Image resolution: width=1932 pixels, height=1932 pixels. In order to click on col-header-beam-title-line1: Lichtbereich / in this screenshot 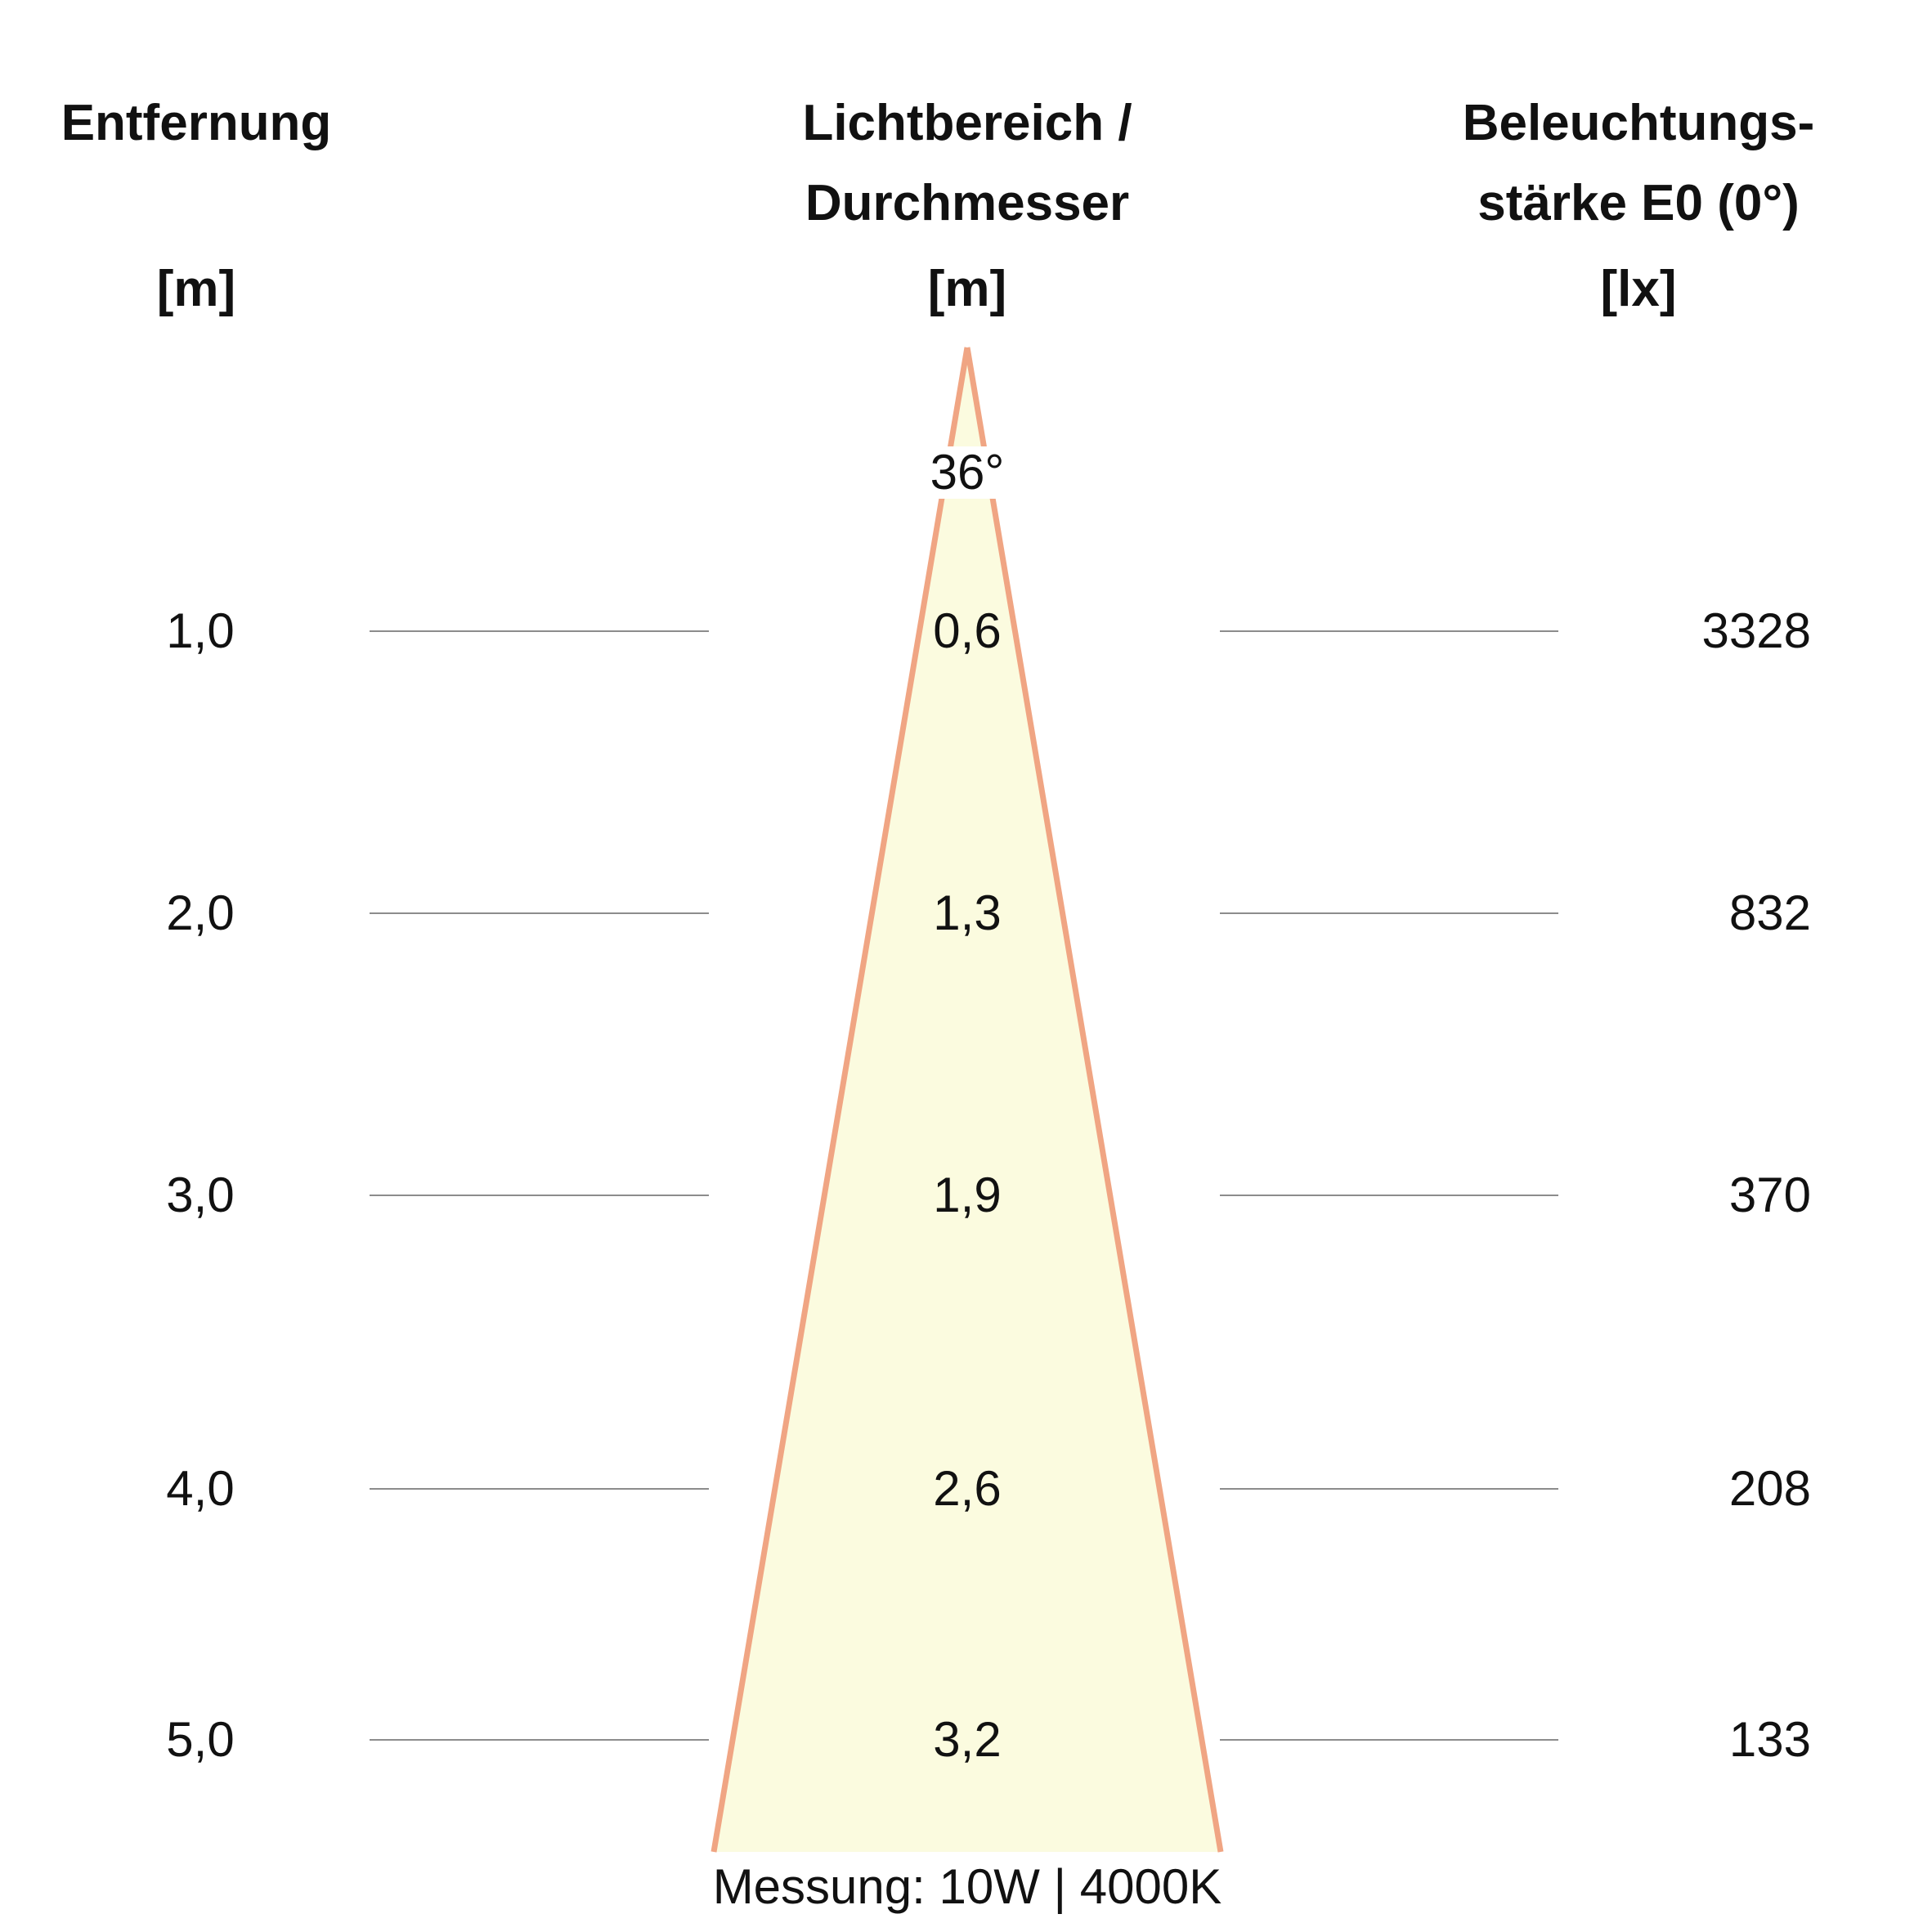, I will do `click(967, 123)`.